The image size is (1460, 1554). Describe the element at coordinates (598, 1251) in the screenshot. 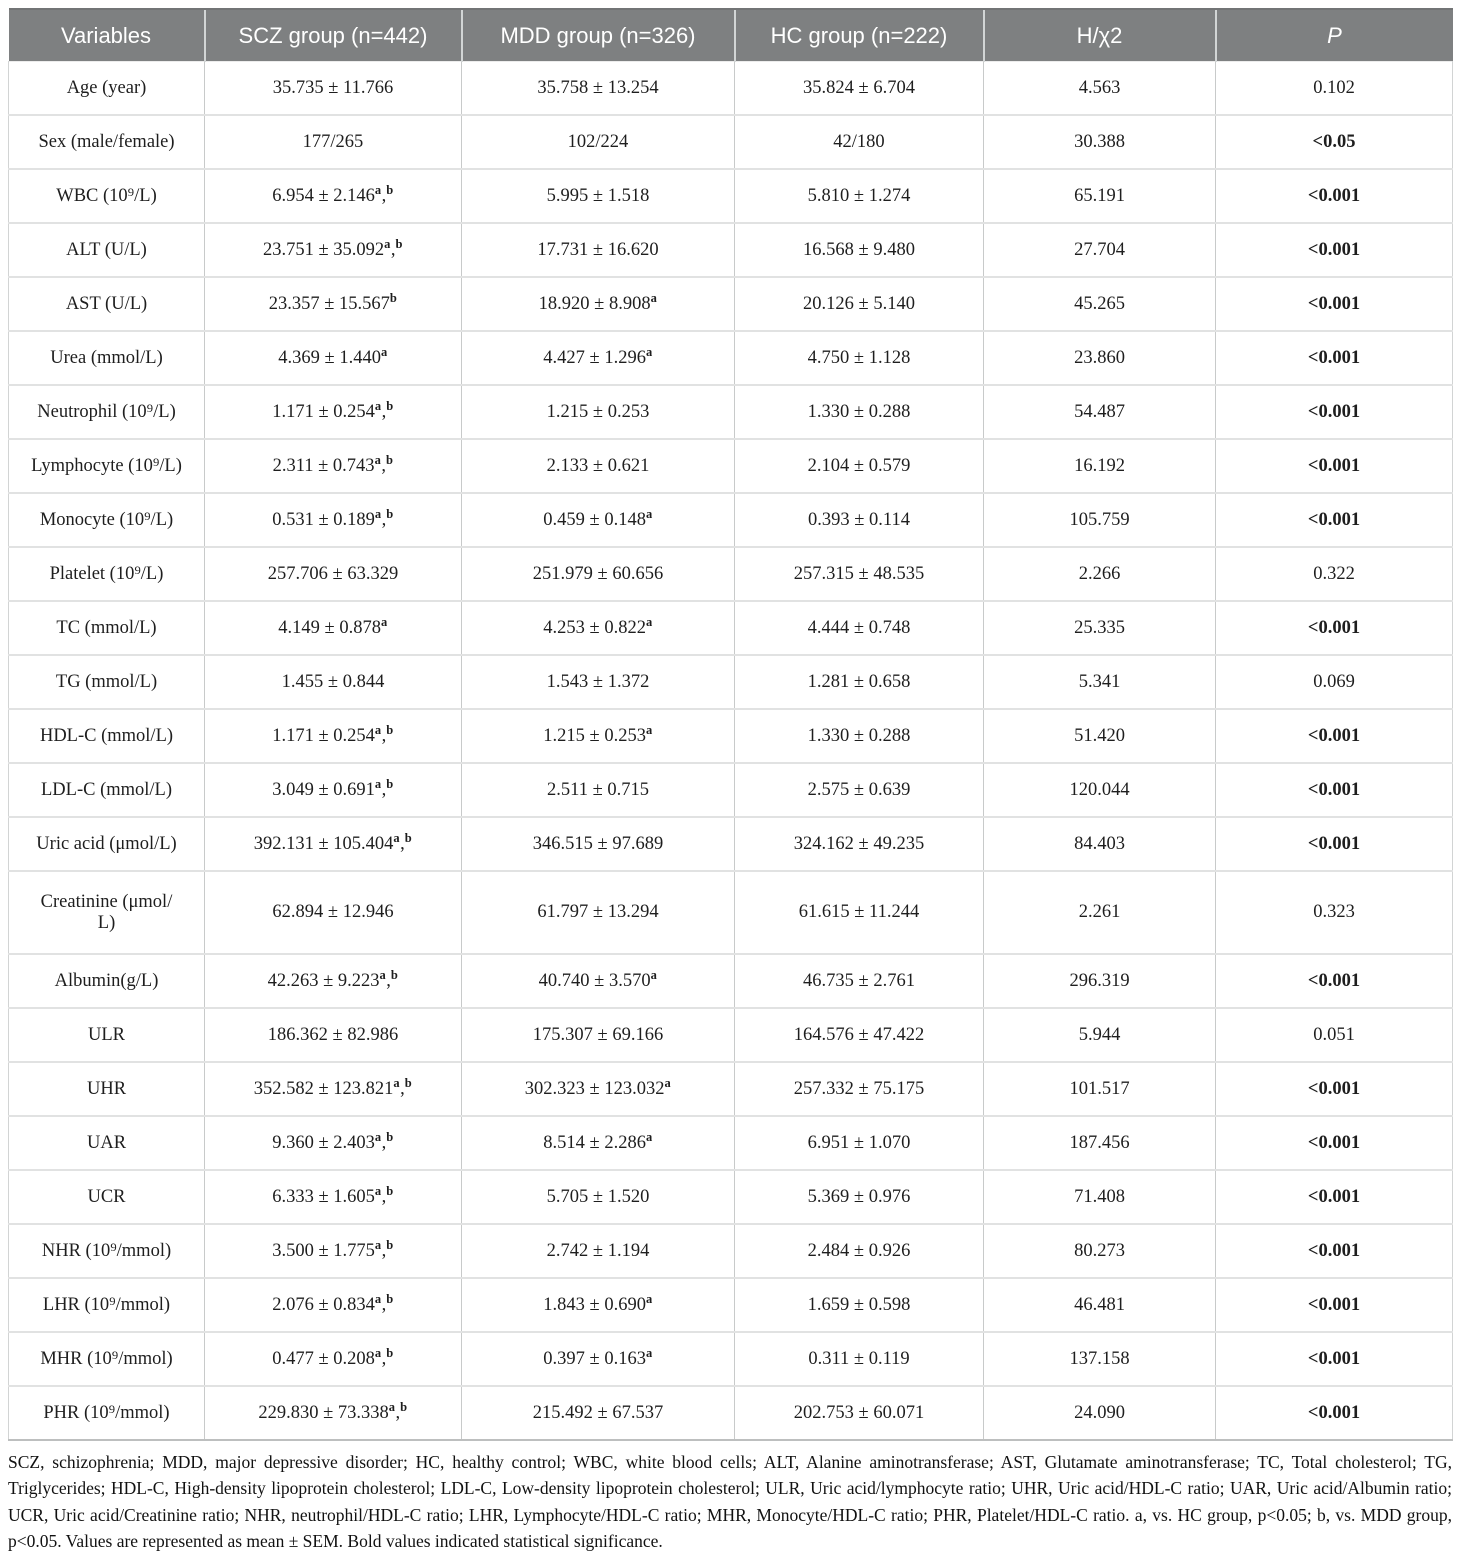

I see `cell-mdd-group: 2.742 ± 1.194` at that location.